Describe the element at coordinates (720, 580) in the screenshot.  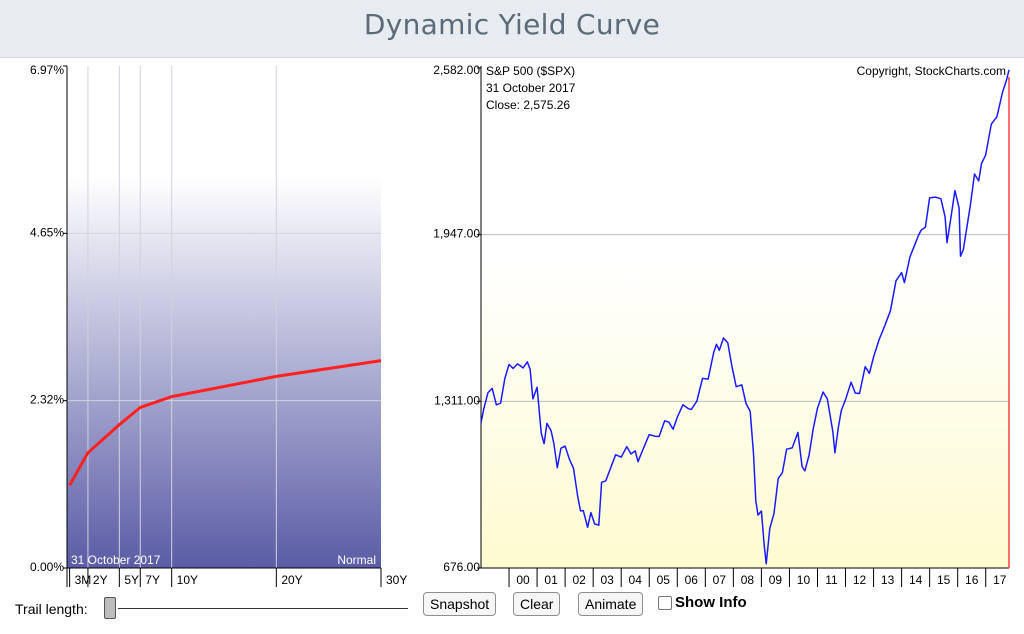
I see `spx-x-tick-label: 07` at that location.